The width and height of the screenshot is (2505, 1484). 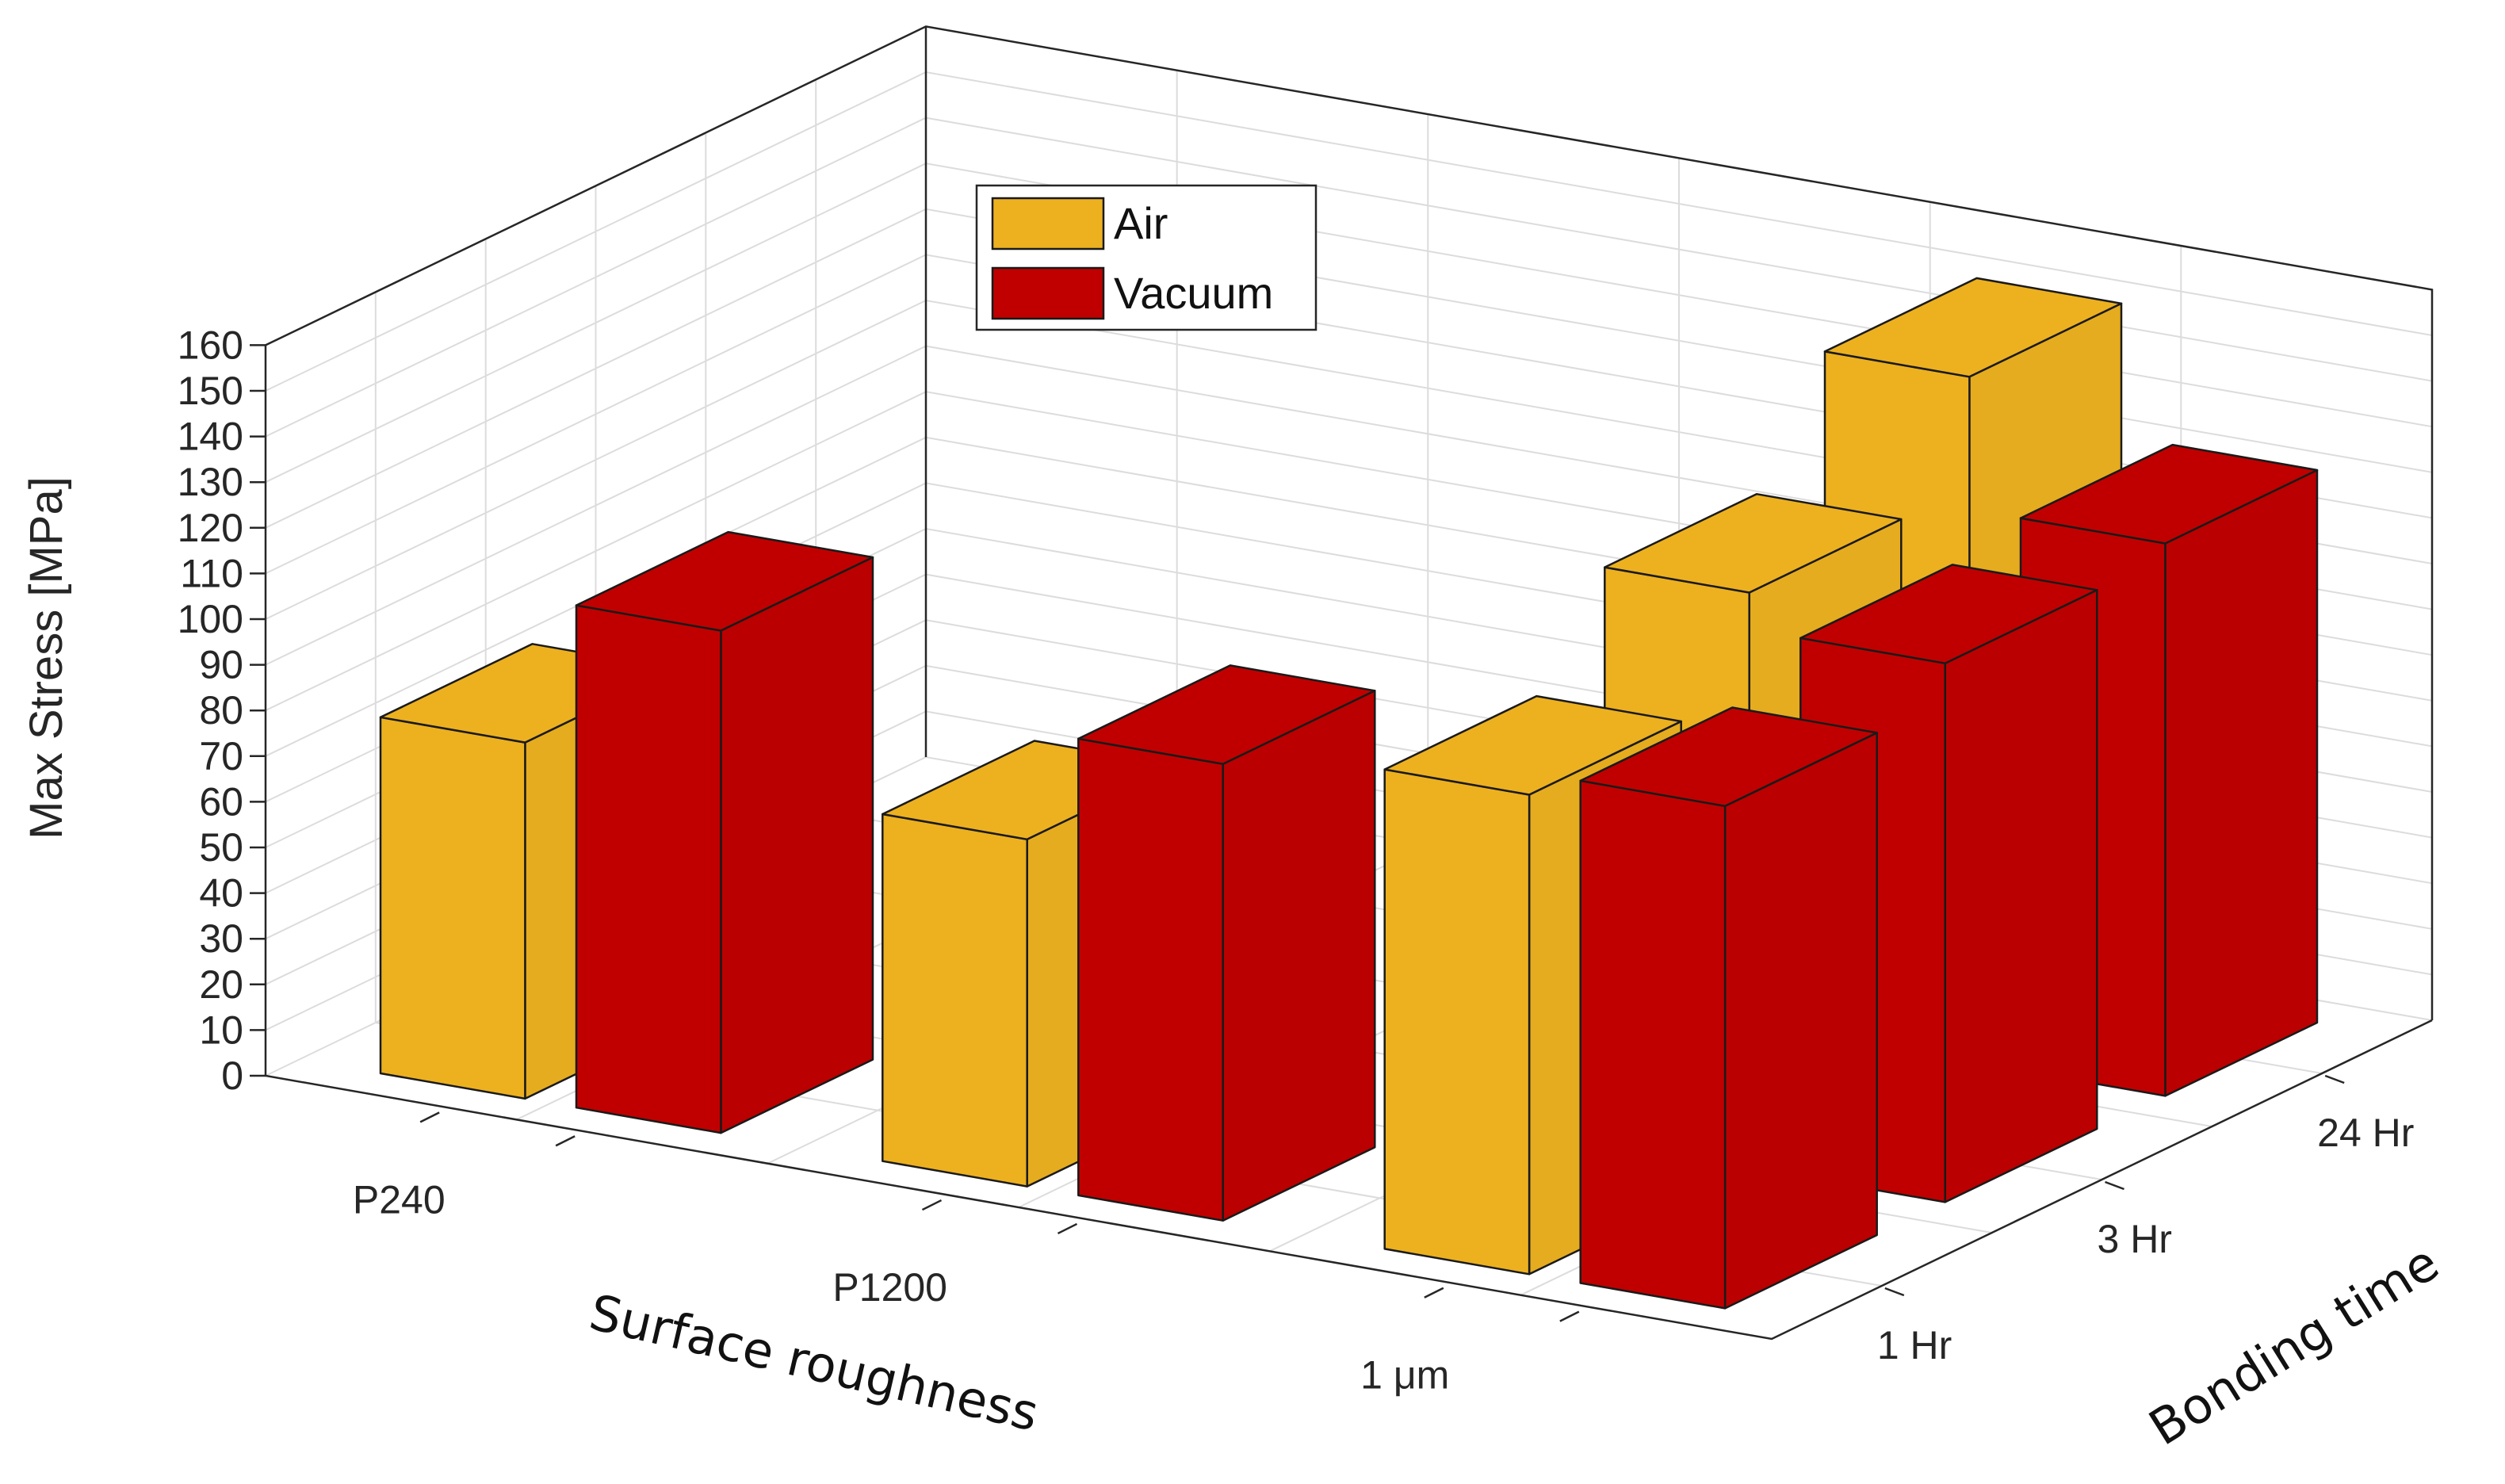 What do you see at coordinates (221, 665) in the screenshot?
I see `z-tick-label: 90` at bounding box center [221, 665].